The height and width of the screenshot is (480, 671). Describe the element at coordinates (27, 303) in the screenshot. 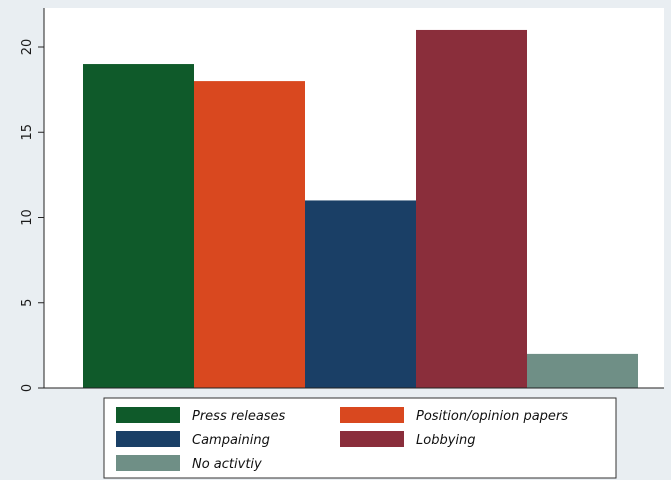

I see `y-tick-label: 5` at that location.